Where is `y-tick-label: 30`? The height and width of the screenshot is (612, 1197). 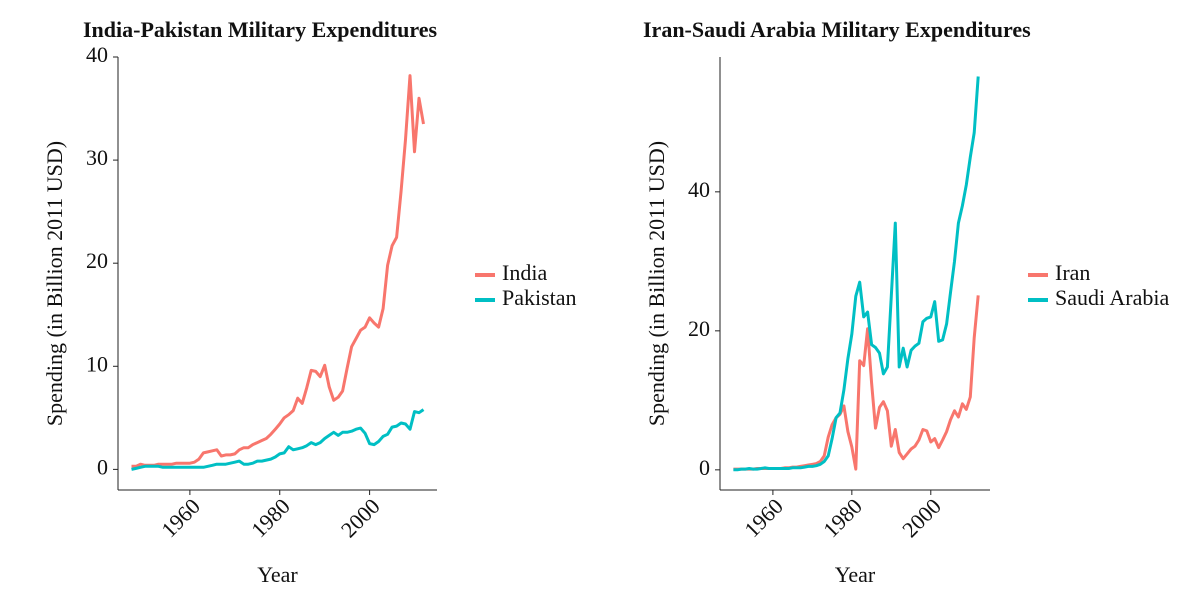 y-tick-label: 30 is located at coordinates (97, 157).